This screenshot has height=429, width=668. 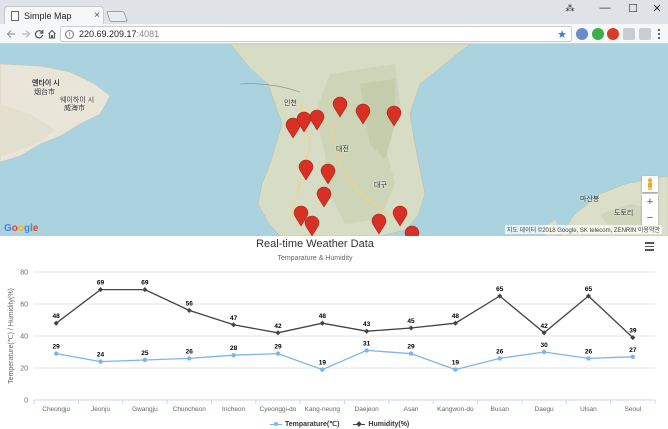 What do you see at coordinates (117, 16) in the screenshot?
I see `new-tab-button` at bounding box center [117, 16].